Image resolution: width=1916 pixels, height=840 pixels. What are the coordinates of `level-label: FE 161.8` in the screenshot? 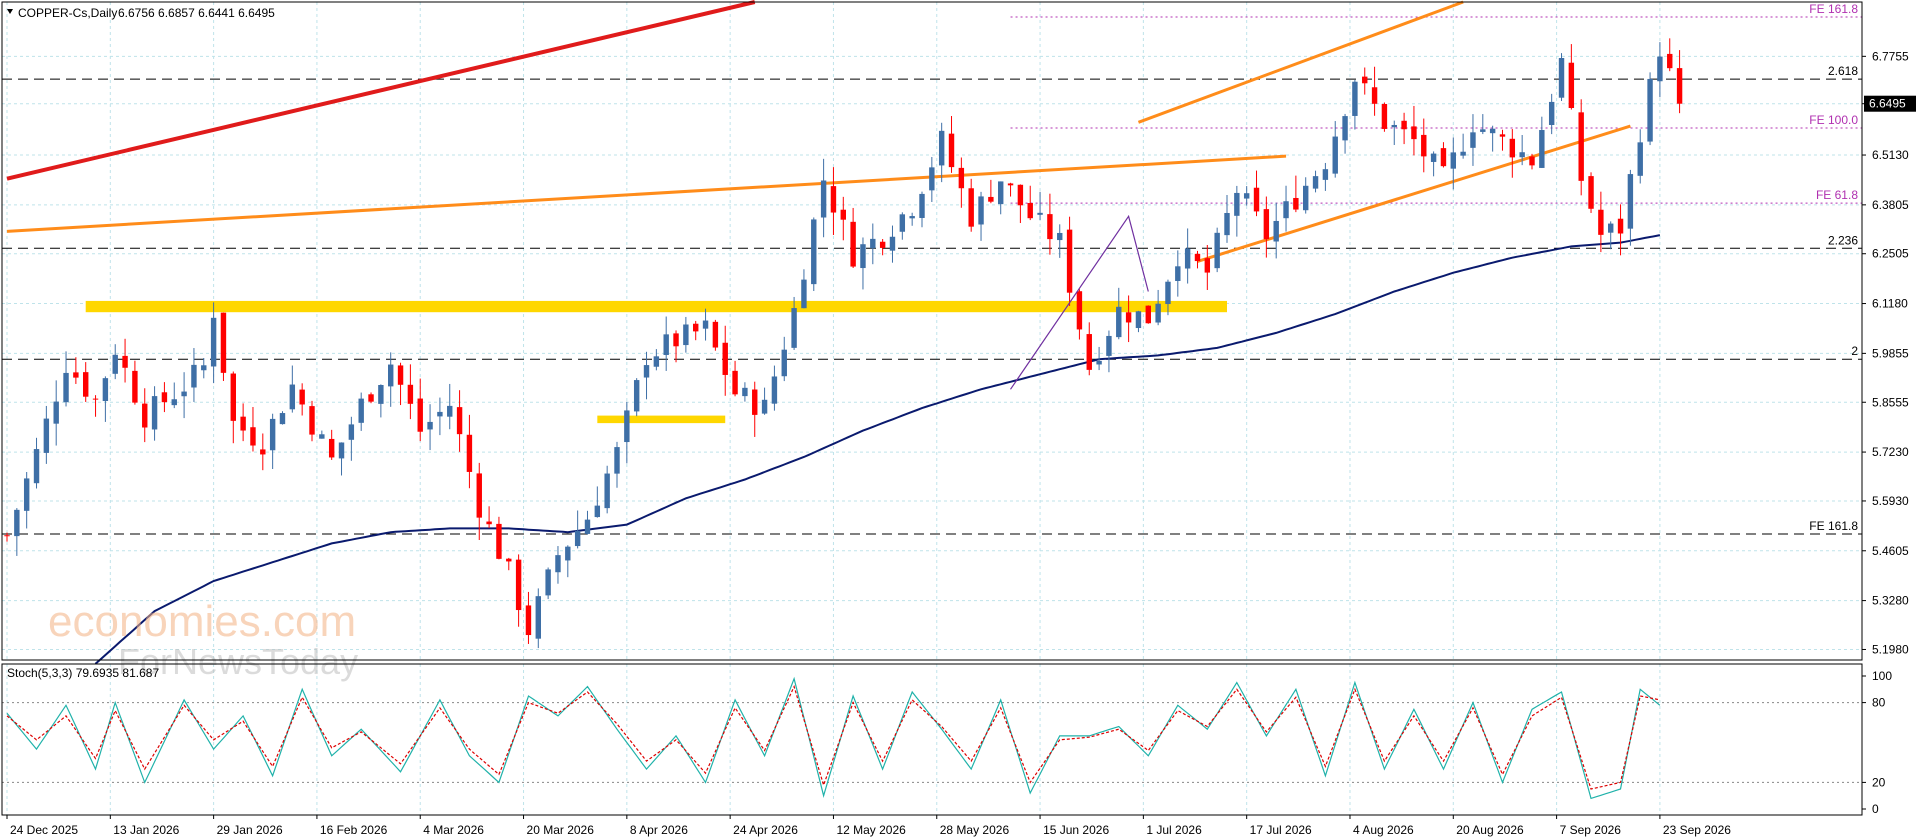 It's located at (1833, 9).